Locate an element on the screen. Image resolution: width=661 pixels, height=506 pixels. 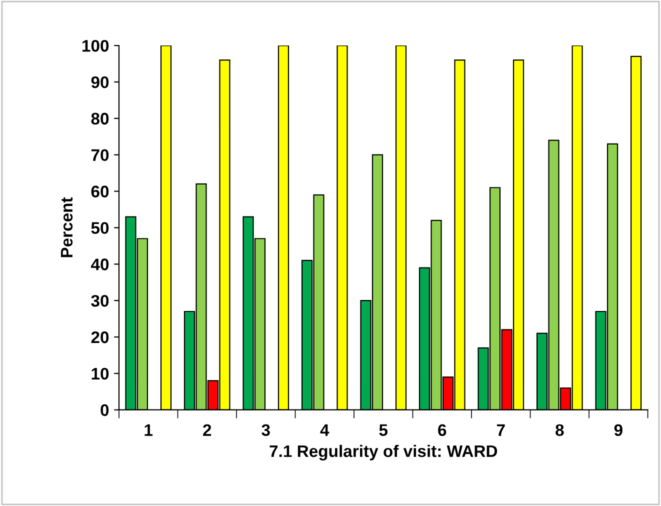
x-axis-title: 7.1 Regularity of visit: WARD is located at coordinates (384, 452).